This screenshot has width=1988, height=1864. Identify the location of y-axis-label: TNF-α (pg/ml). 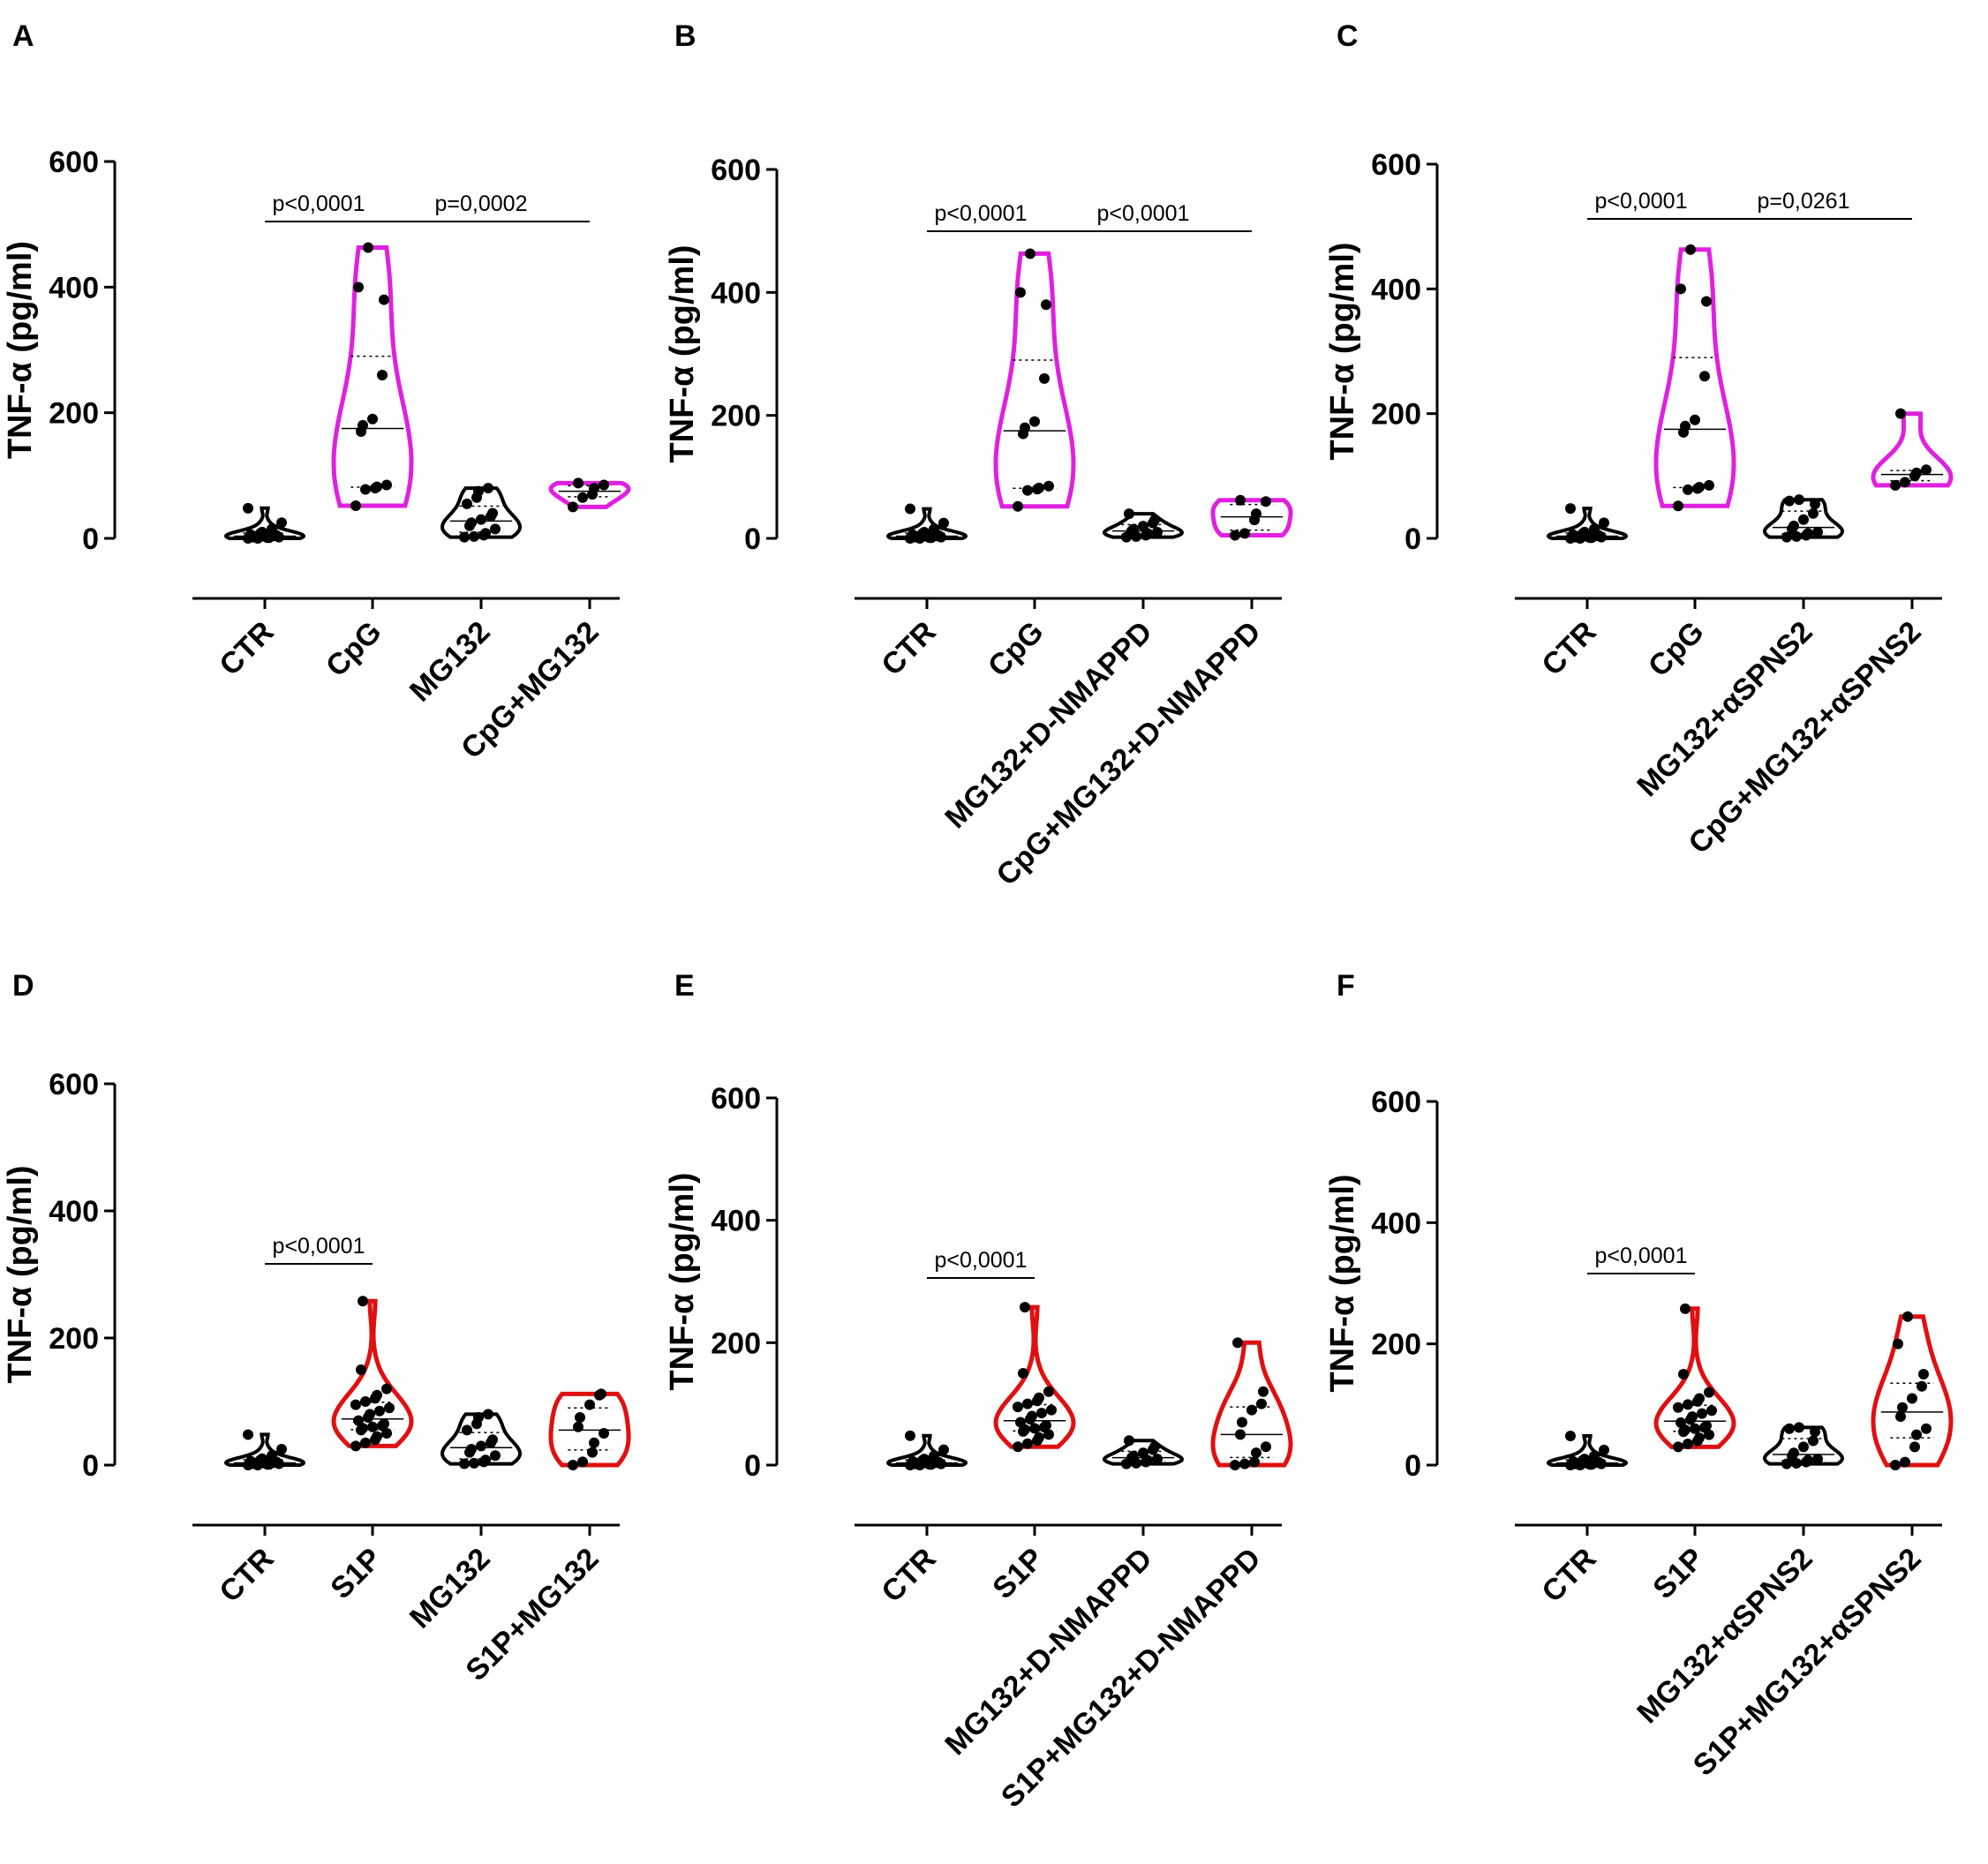
(682, 353).